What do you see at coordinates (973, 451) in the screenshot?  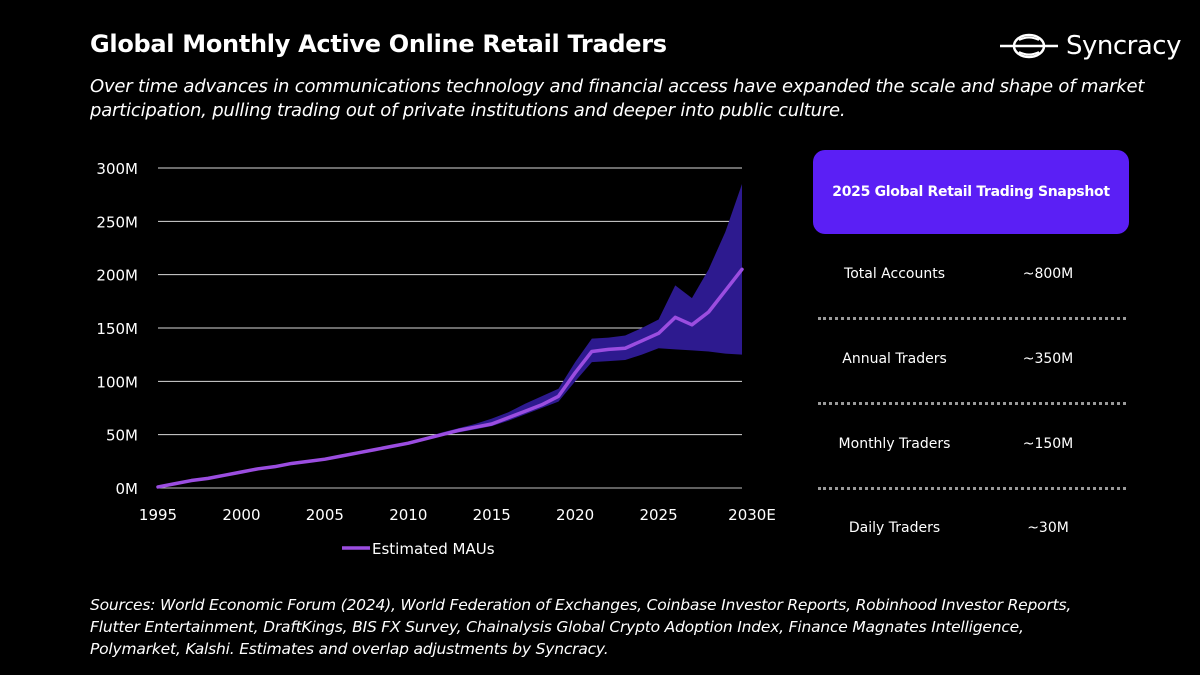 I see `stat-row-monthly-traders: Monthly Traders ~150M` at bounding box center [973, 451].